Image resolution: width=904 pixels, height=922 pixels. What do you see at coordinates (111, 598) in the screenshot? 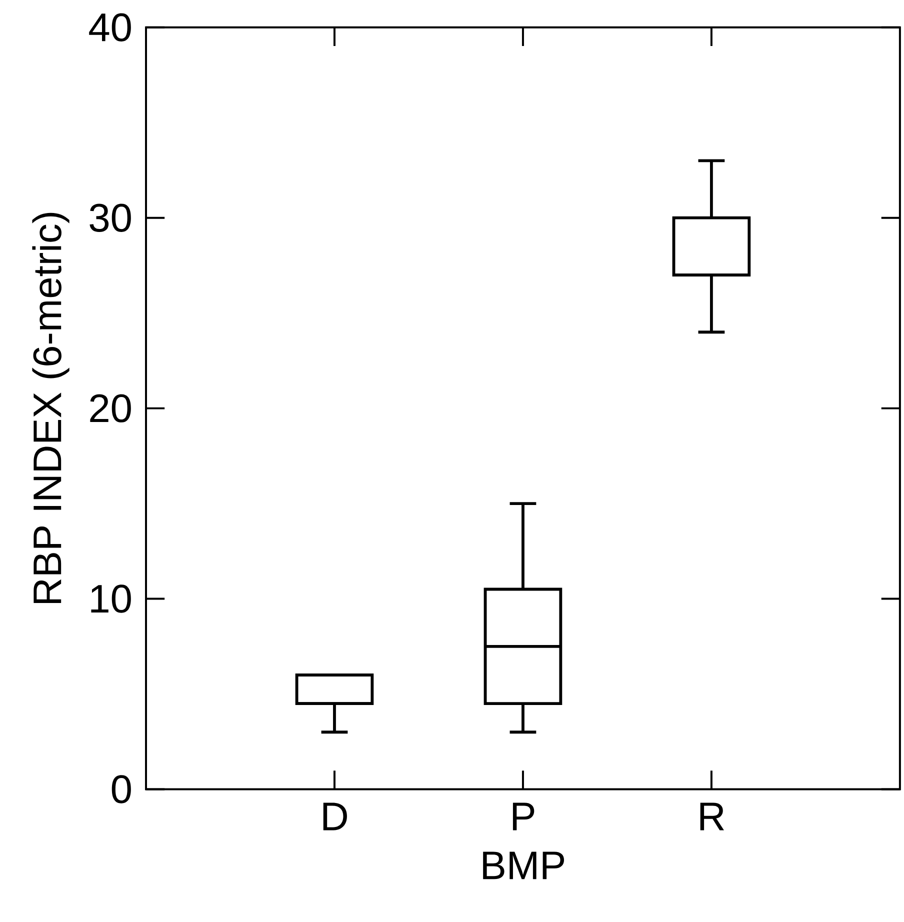
I see `y-tick-label: 10` at bounding box center [111, 598].